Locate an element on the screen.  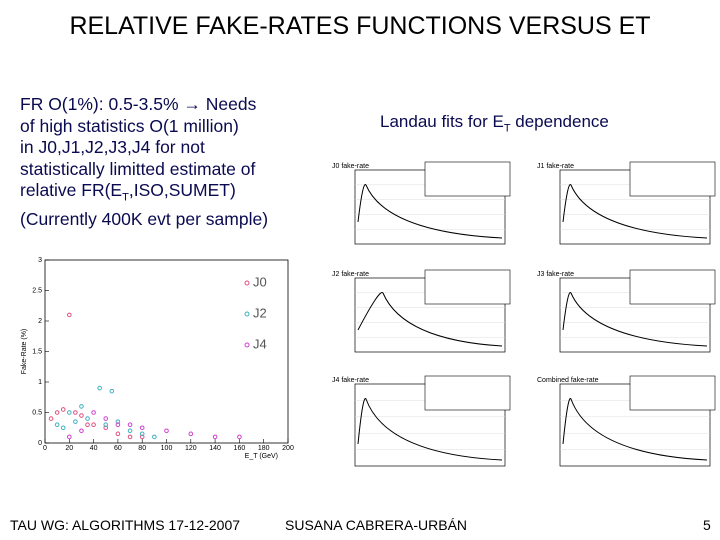
y-tick-label: 1.5 is located at coordinates (37, 351).